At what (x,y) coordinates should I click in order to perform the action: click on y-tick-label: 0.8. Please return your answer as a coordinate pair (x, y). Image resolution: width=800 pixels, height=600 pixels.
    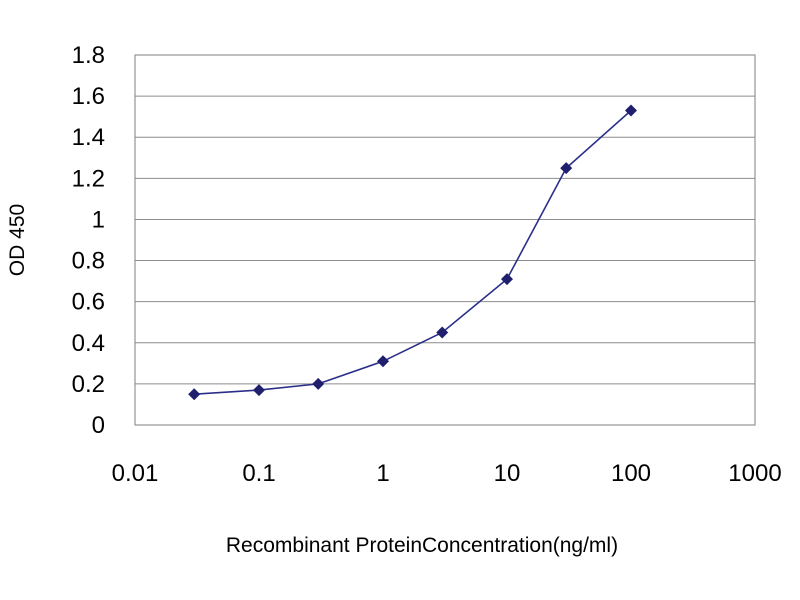
    Looking at the image, I should click on (88, 261).